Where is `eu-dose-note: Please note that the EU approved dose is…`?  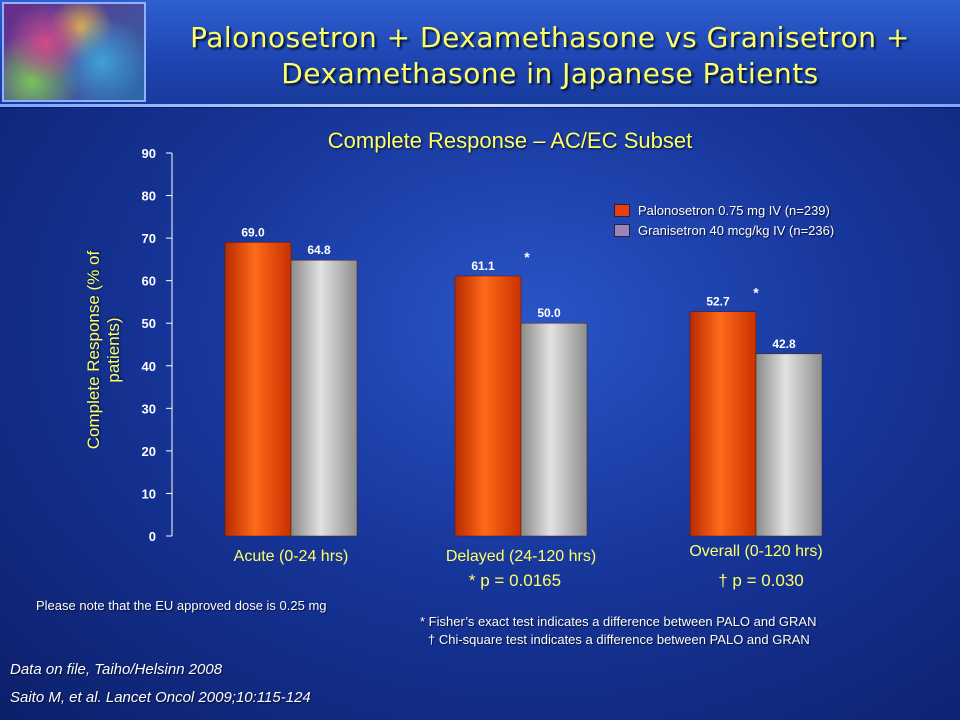
eu-dose-note: Please note that the EU approved dose is… is located at coordinates (181, 605).